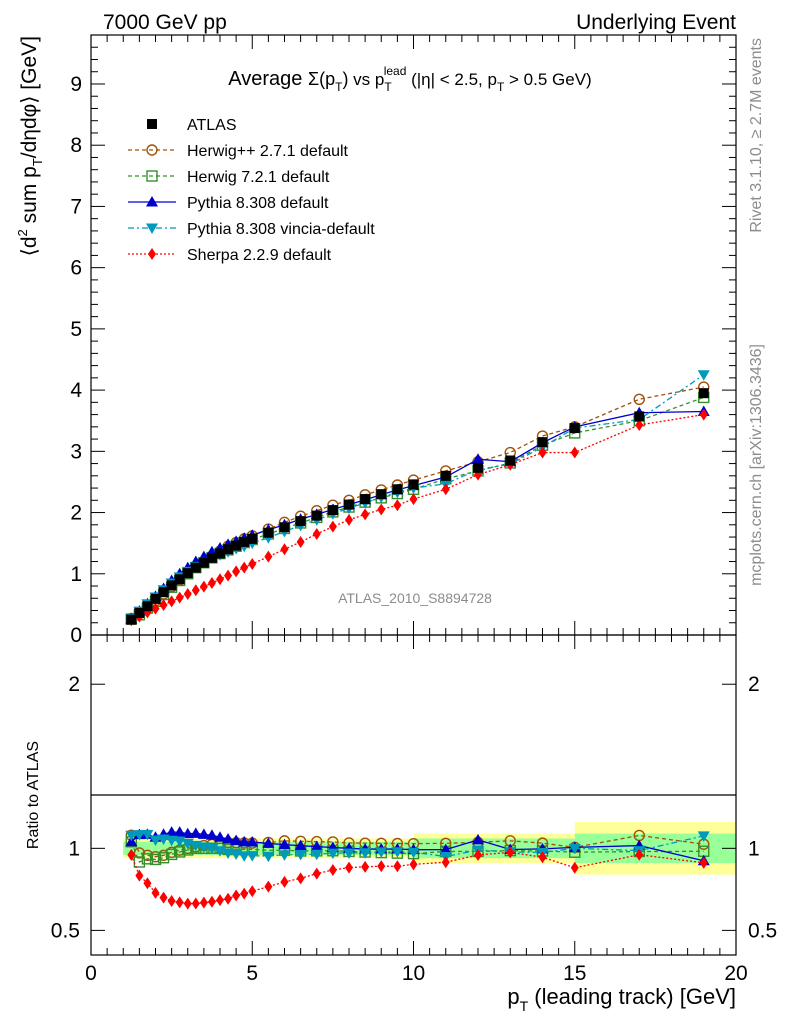  I want to click on legend-label-0: ATLAS, so click(212, 125).